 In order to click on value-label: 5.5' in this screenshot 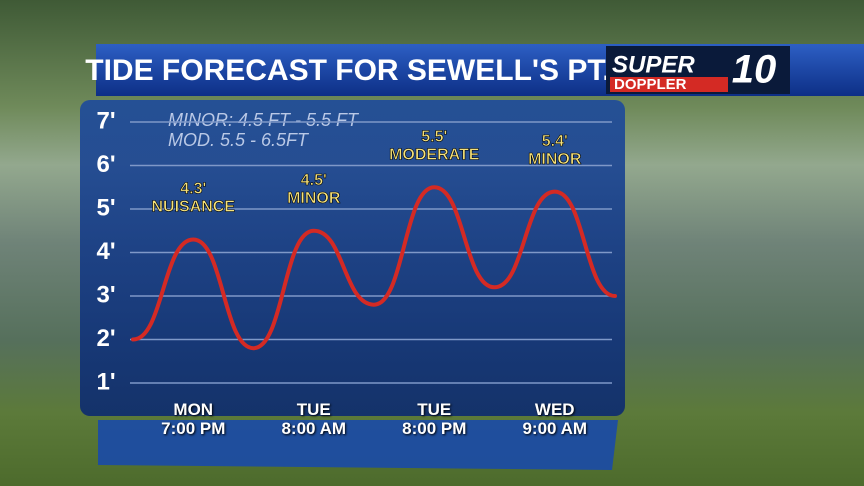, I will do `click(434, 136)`.